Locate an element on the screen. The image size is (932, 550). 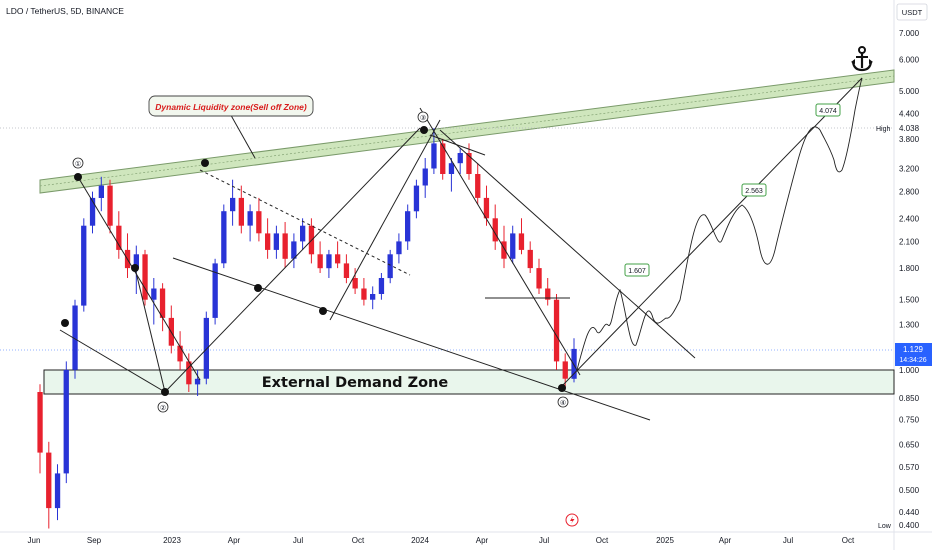
target-badges: 1.607 2.563 4.074 is located at coordinates (732, 190).